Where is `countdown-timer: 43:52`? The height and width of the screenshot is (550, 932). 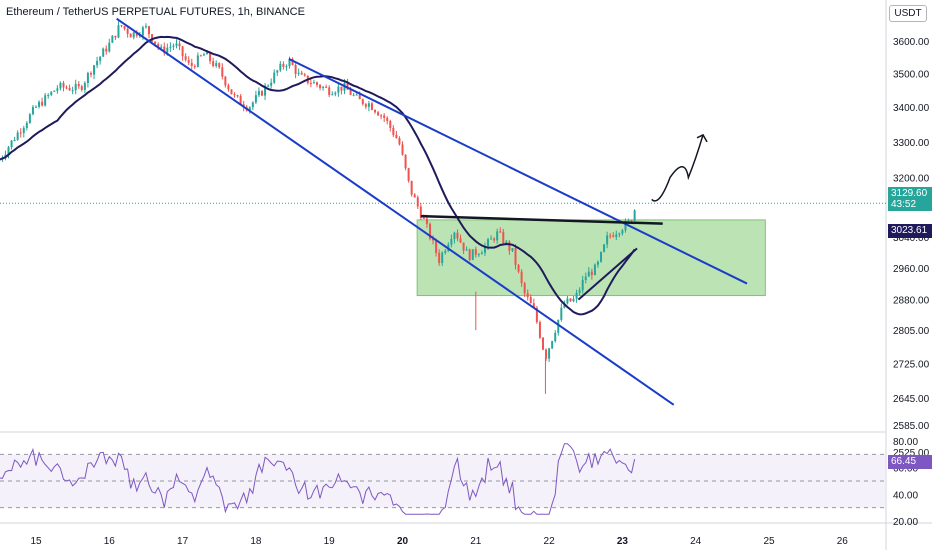
countdown-timer: 43:52 is located at coordinates (904, 204).